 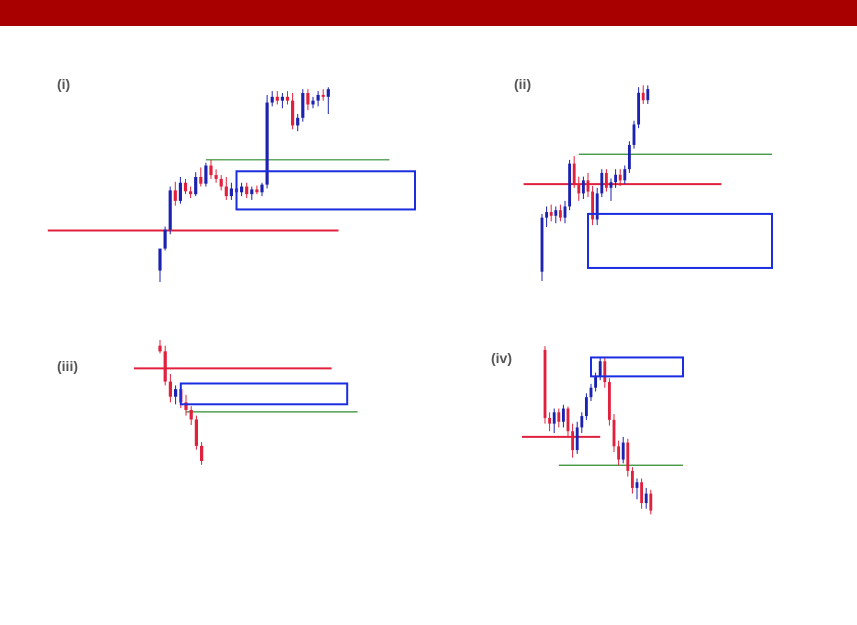 I want to click on panel-label-ii: (ii), so click(x=523, y=84).